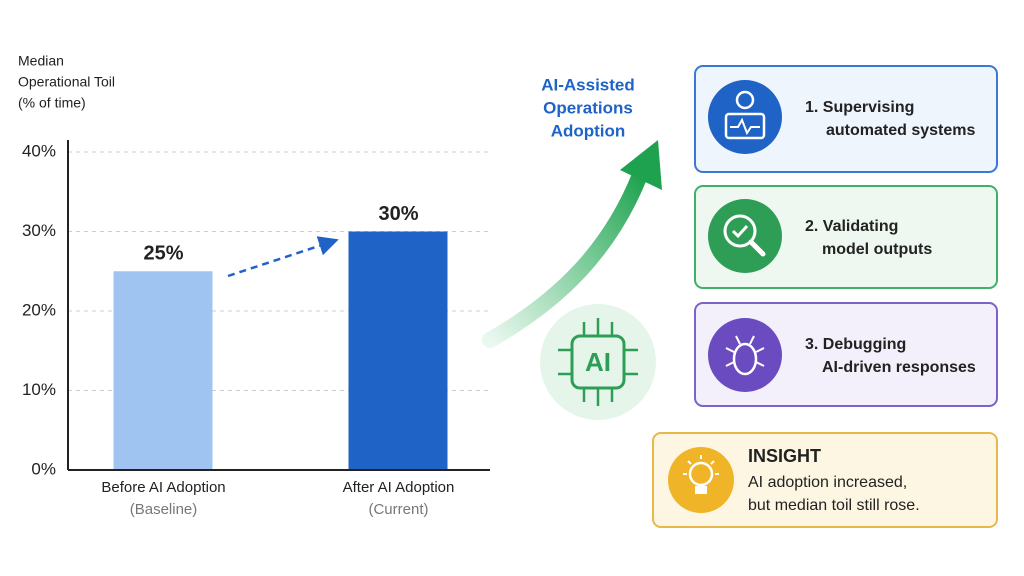 The image size is (1024, 576). I want to click on ai-chip: AI, so click(598, 362).